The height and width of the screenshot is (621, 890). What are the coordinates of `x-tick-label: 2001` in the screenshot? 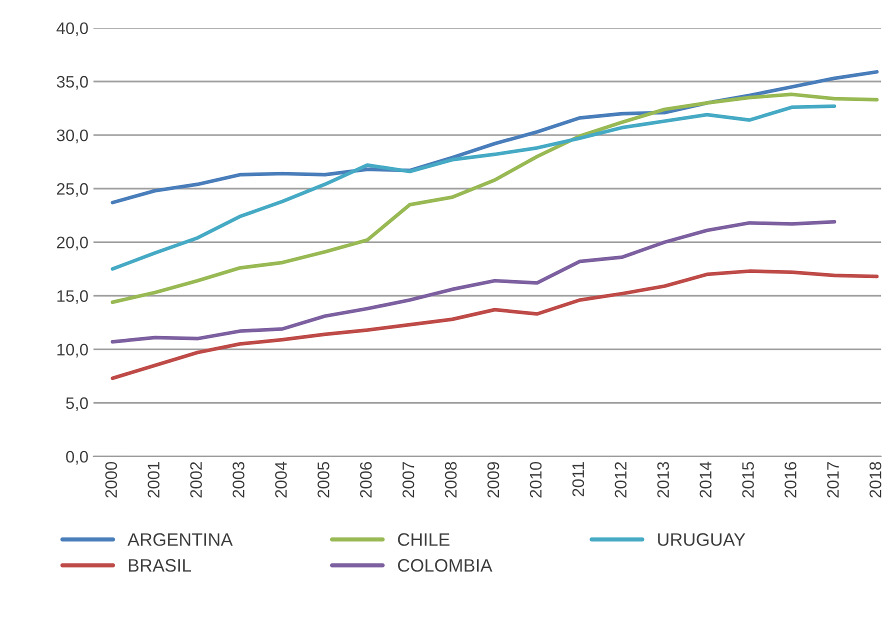 It's located at (154, 480).